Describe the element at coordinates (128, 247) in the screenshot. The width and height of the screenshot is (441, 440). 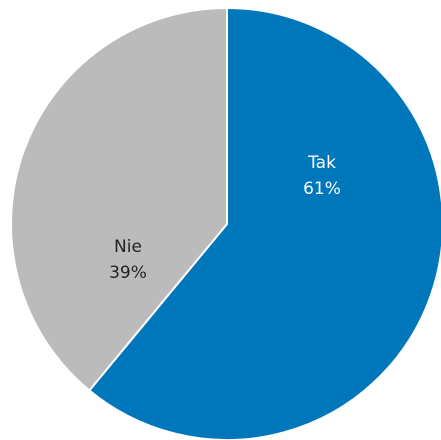
I see `slice-label-nie: Nie` at that location.